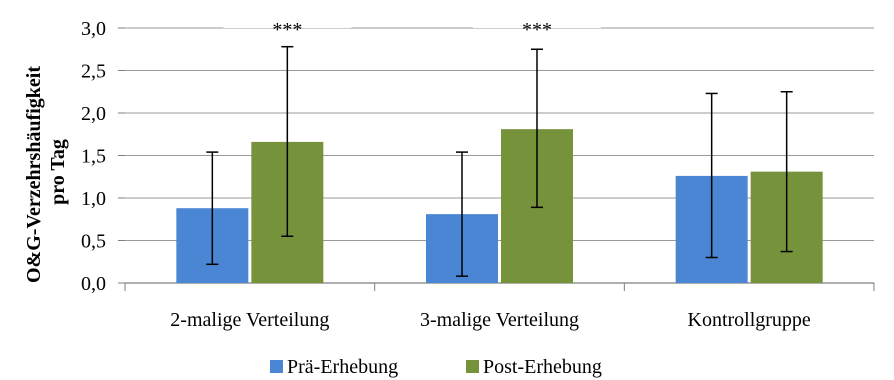 The width and height of the screenshot is (894, 380). What do you see at coordinates (34, 174) in the screenshot?
I see `y-axis-label-line1: O&G-Verzehrshäufigkeit` at bounding box center [34, 174].